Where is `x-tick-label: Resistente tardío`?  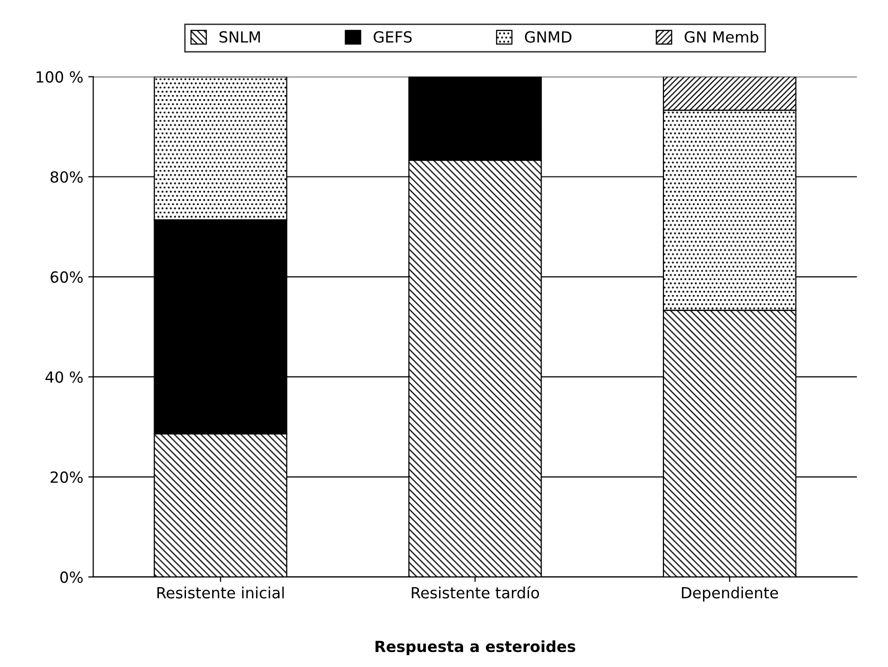
x-tick-label: Resistente tardío is located at coordinates (475, 592).